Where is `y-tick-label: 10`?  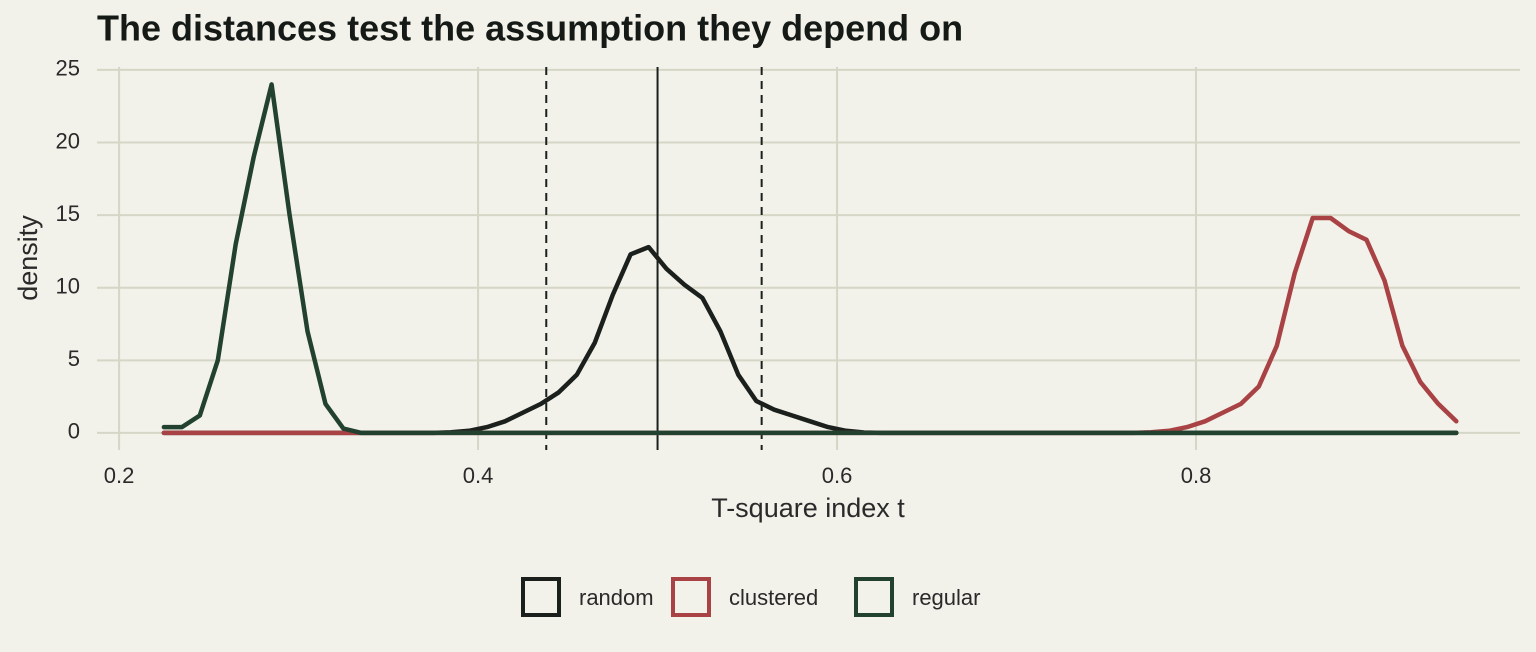 y-tick-label: 10 is located at coordinates (68, 286).